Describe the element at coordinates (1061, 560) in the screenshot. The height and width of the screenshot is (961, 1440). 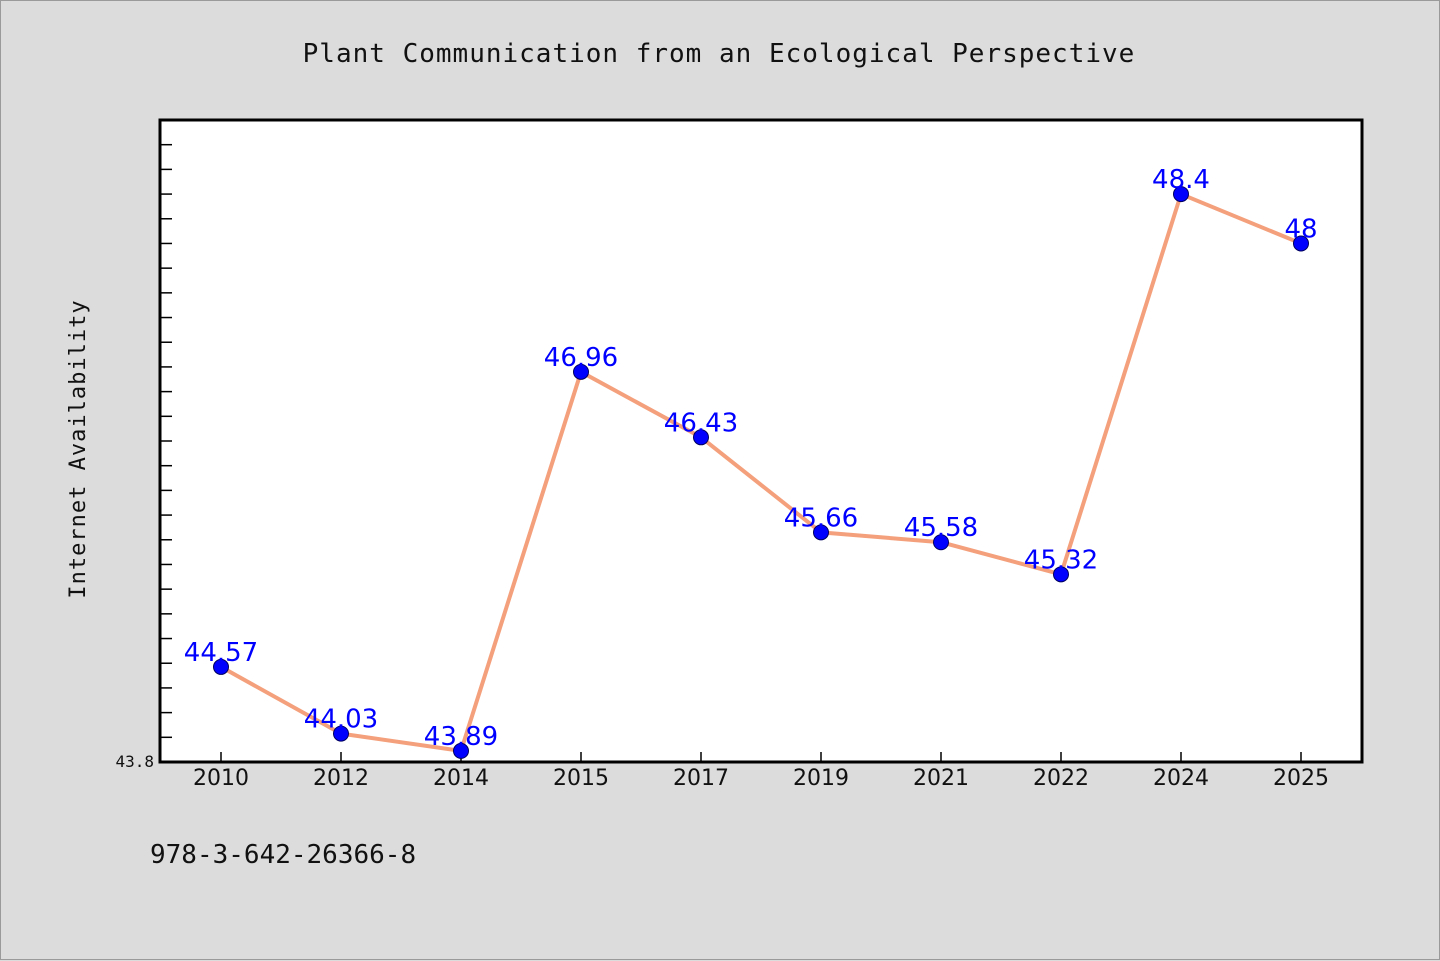
I see `data-label: 45.32` at that location.